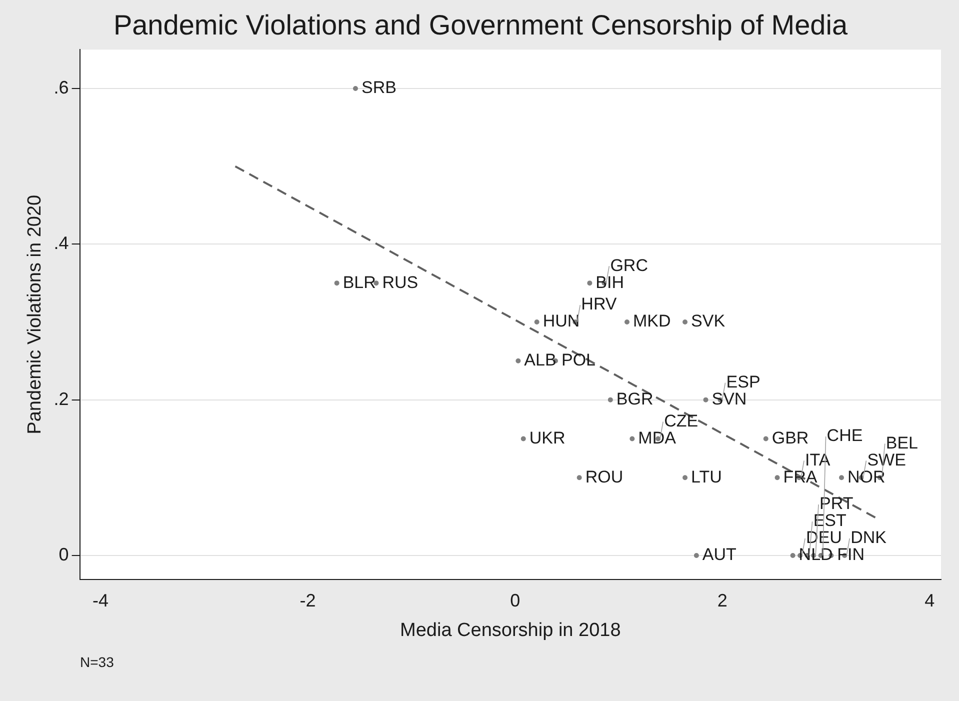 Image resolution: width=959 pixels, height=701 pixels. Describe the element at coordinates (706, 476) in the screenshot. I see `annotation: LTU` at that location.